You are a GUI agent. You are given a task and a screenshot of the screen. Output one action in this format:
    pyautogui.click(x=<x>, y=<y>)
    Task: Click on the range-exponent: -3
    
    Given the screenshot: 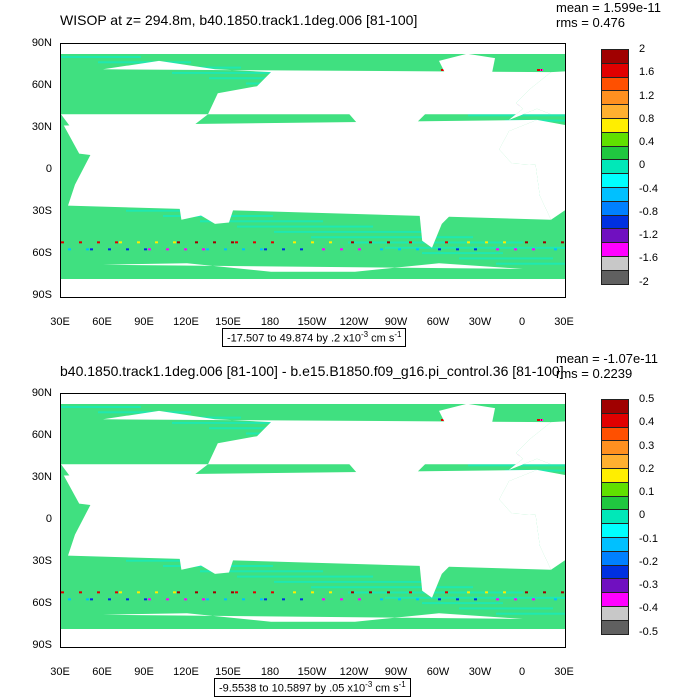 What is the action you would take?
    pyautogui.click(x=369, y=684)
    